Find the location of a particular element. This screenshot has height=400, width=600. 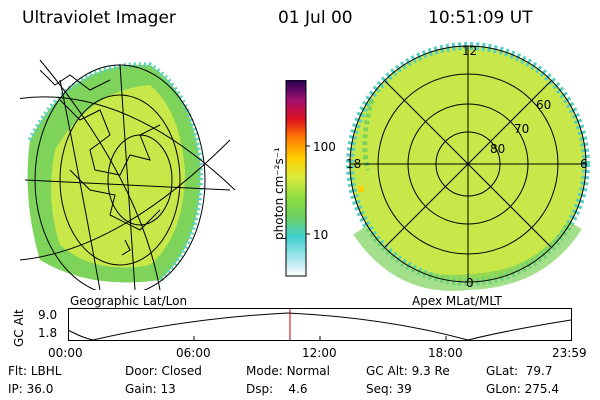

altitude-xtick-1200: 12:00 is located at coordinates (319, 353).